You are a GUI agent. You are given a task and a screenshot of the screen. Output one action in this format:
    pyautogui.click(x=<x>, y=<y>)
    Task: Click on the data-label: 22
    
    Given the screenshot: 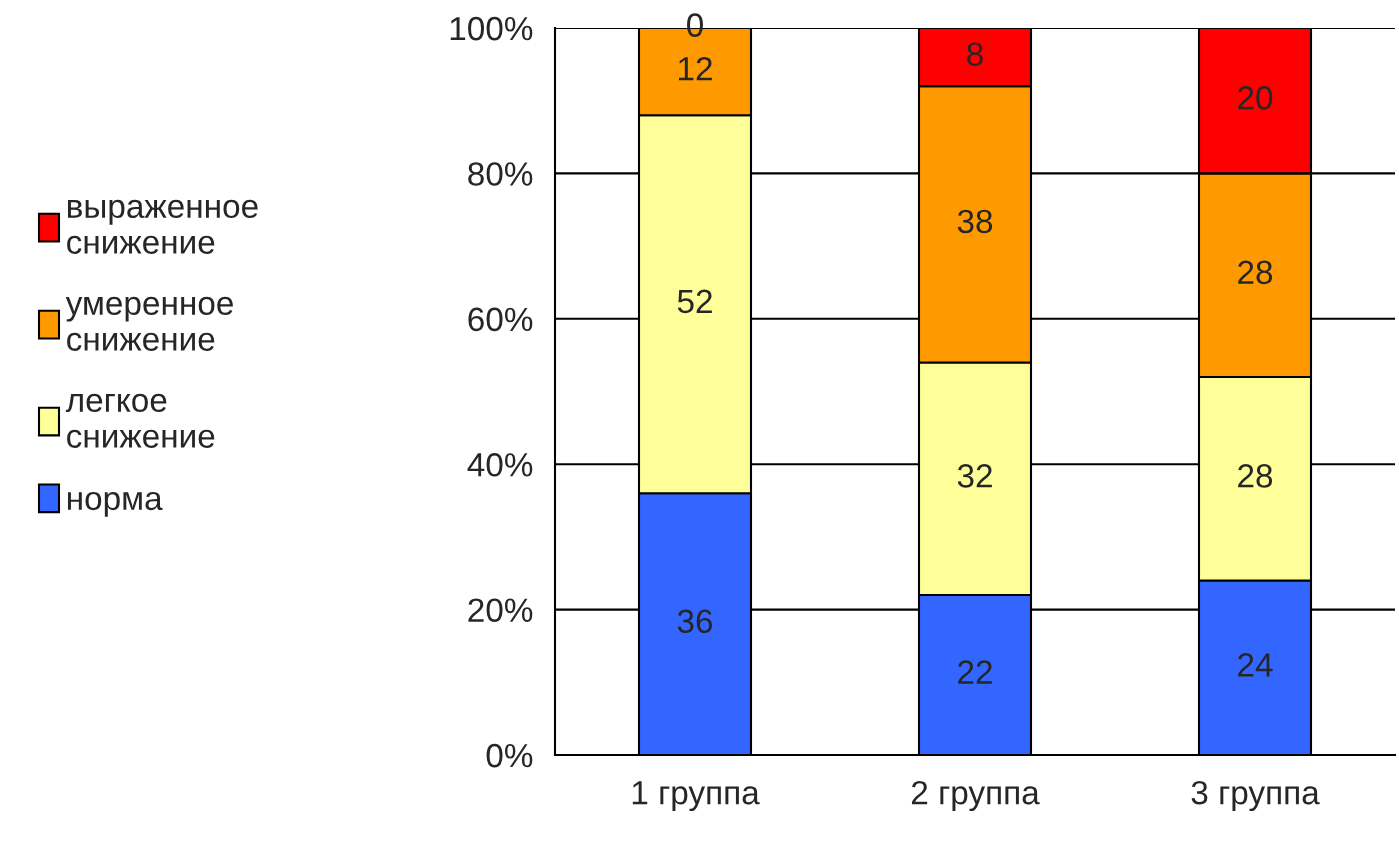 What is the action you would take?
    pyautogui.click(x=975, y=672)
    